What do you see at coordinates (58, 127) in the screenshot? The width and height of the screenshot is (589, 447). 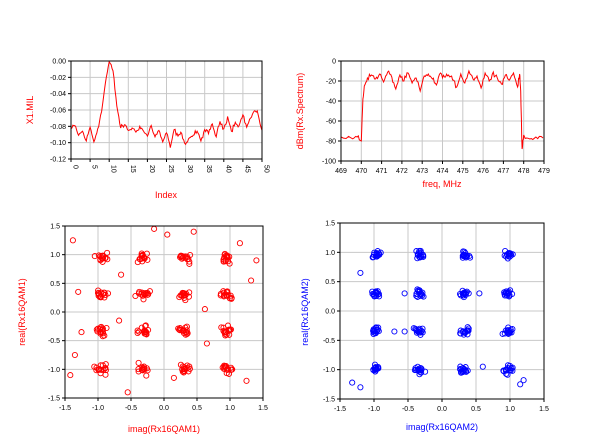 I see `y-tick-label: -0.08` at bounding box center [58, 127].